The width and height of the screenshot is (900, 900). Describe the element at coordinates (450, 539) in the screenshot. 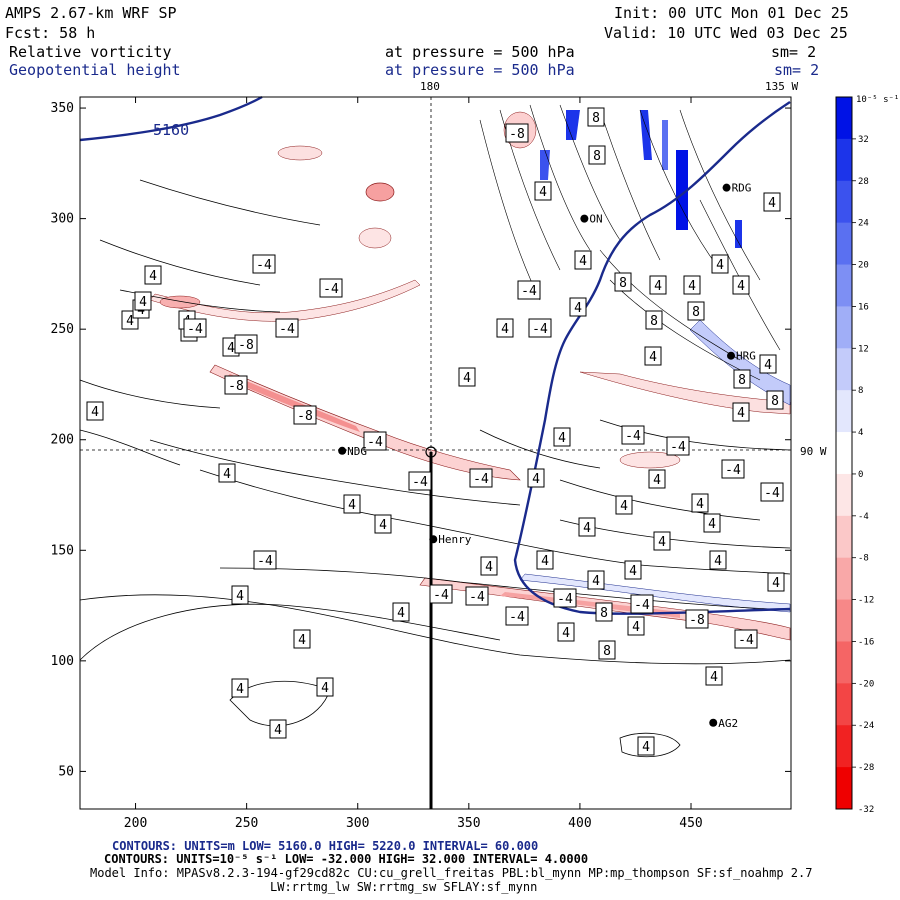

I see `station-henry: Henry` at that location.